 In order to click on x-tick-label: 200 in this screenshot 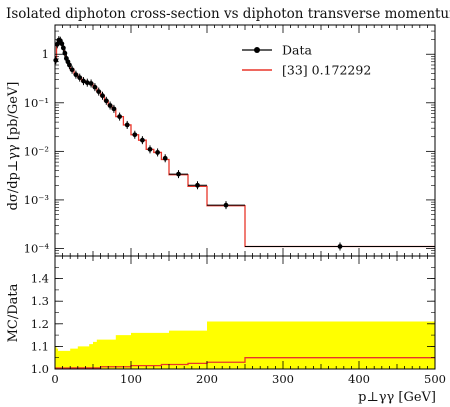, I will do `click(207, 379)`.